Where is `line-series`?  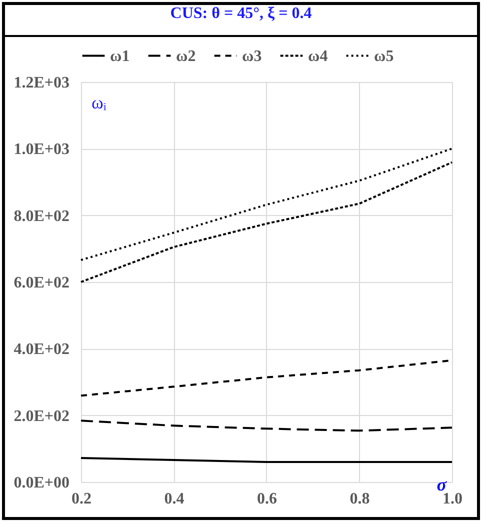 line-series is located at coordinates (266, 426).